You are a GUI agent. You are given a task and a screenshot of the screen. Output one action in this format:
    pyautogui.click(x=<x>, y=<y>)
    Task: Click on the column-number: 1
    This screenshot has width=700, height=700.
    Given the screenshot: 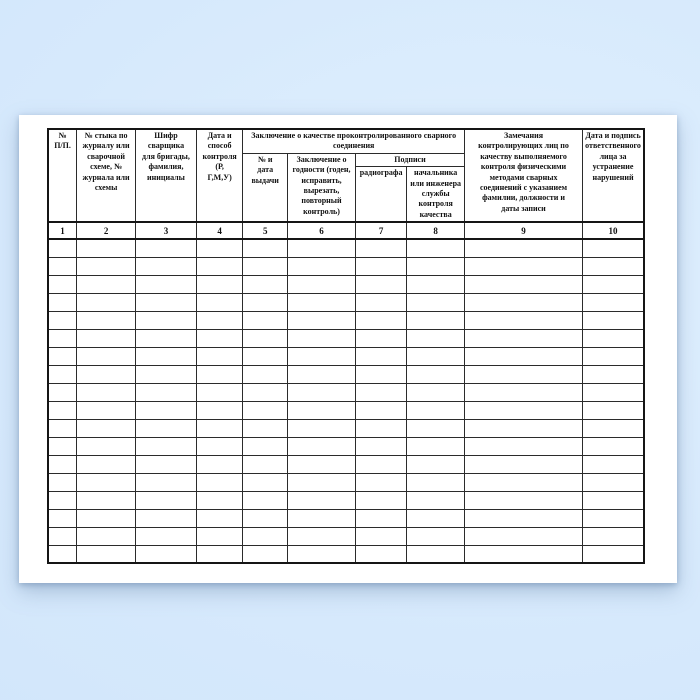 What is the action you would take?
    pyautogui.click(x=62, y=231)
    